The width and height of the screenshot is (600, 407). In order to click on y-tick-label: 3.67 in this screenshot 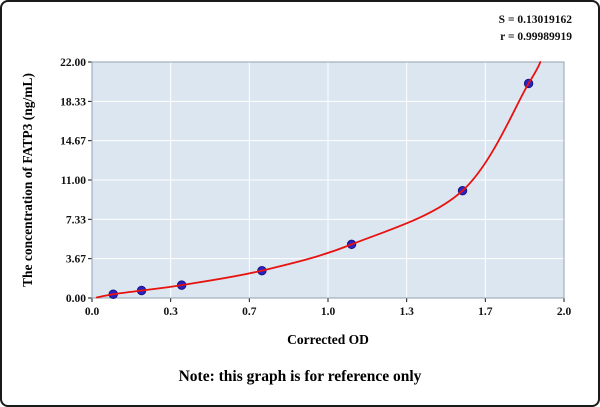, I will do `click(76, 260)`.